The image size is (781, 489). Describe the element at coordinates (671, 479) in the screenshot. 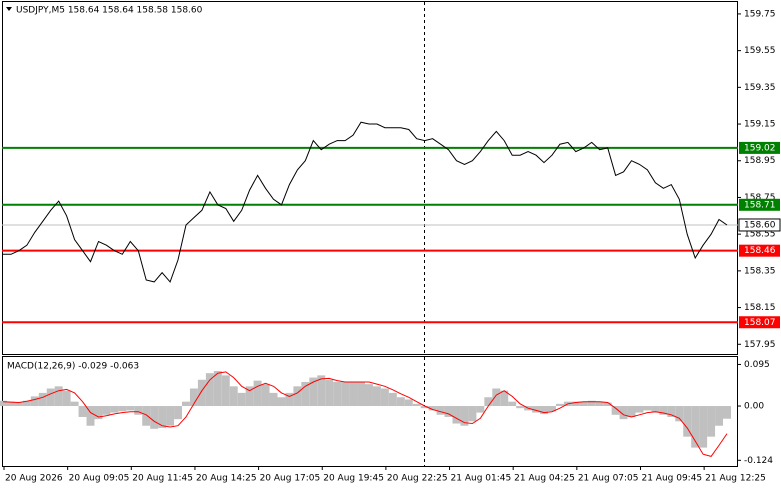

I see `x-tick-label: 21 Aug 09:45` at that location.